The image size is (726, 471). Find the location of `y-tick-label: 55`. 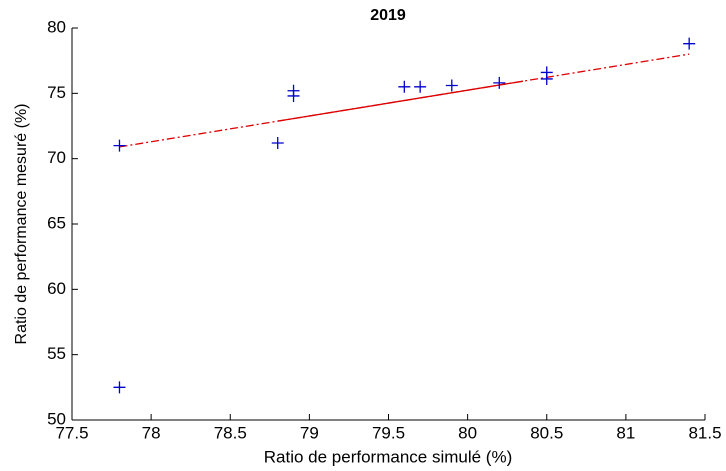

y-tick-label: 55 is located at coordinates (56, 353).